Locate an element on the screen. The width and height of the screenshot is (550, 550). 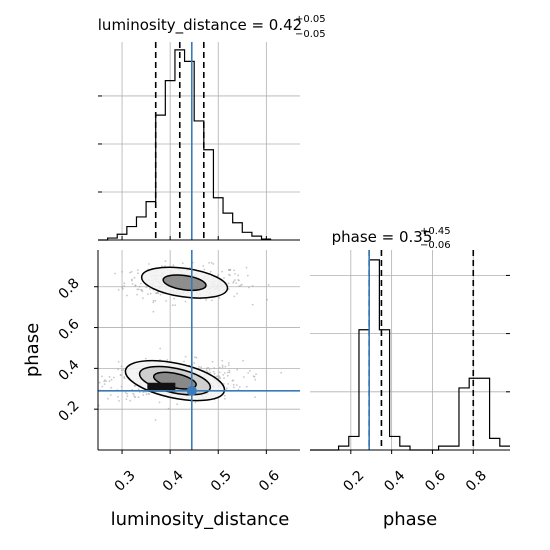
phase-title-upper-err: +0.45 is located at coordinates (435, 231).